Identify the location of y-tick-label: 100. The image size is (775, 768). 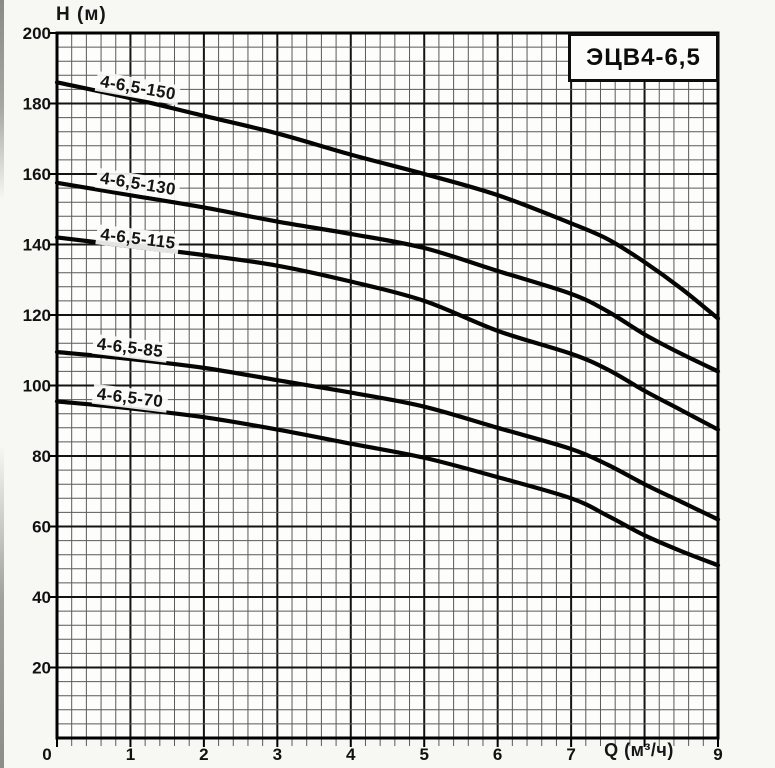
(37, 385).